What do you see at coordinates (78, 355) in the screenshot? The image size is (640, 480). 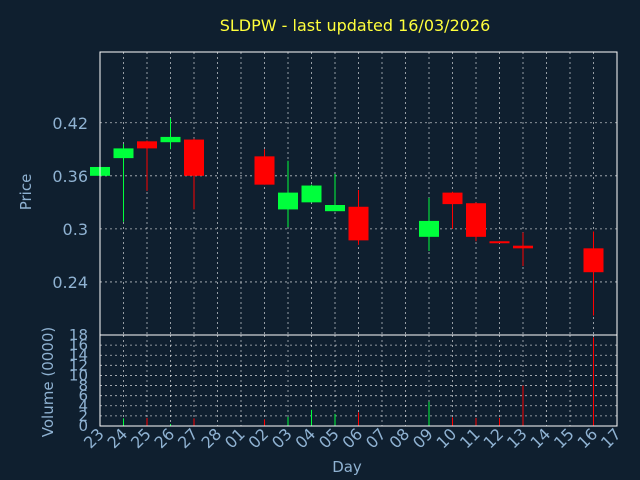 I see `y-tick-label-volume: 14` at bounding box center [78, 355].